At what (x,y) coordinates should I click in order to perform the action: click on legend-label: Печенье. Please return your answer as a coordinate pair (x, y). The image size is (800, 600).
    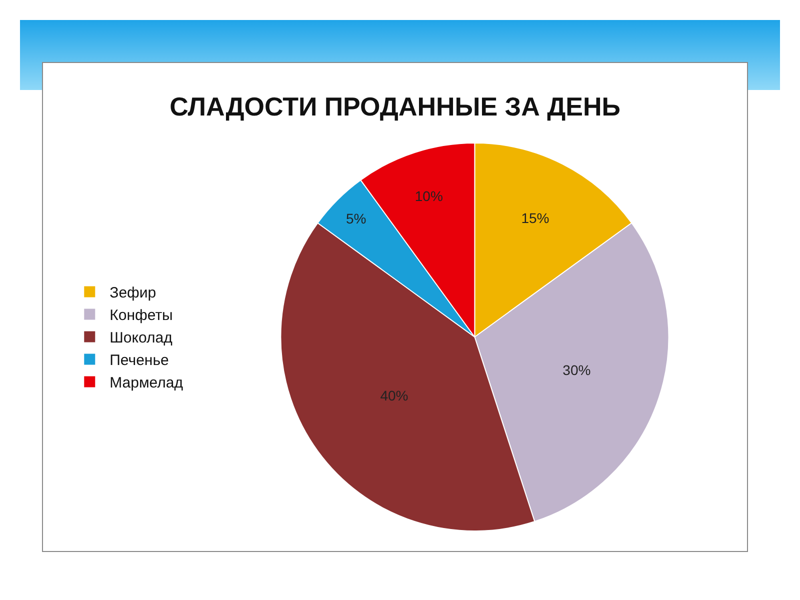
    Looking at the image, I should click on (139, 361).